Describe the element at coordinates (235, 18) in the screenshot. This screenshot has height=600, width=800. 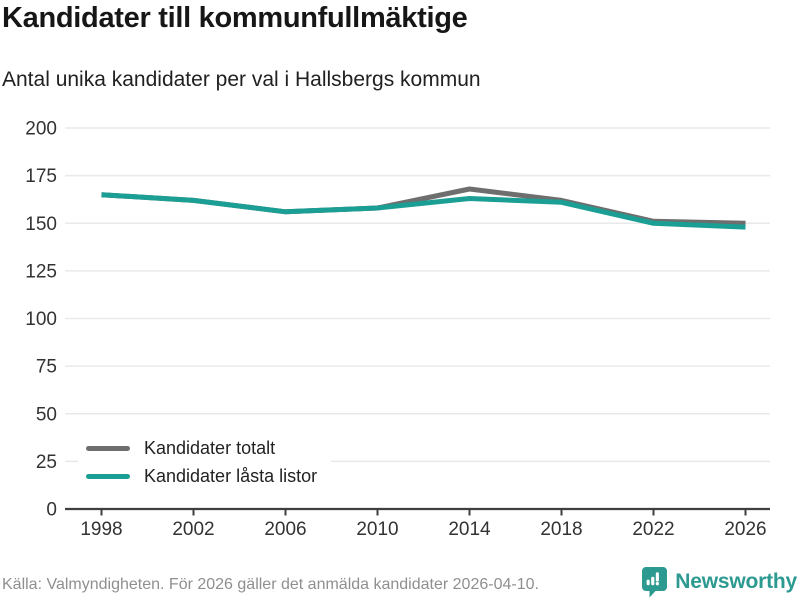
I see `page-title: Kandidater till kommunfullmäktige` at that location.